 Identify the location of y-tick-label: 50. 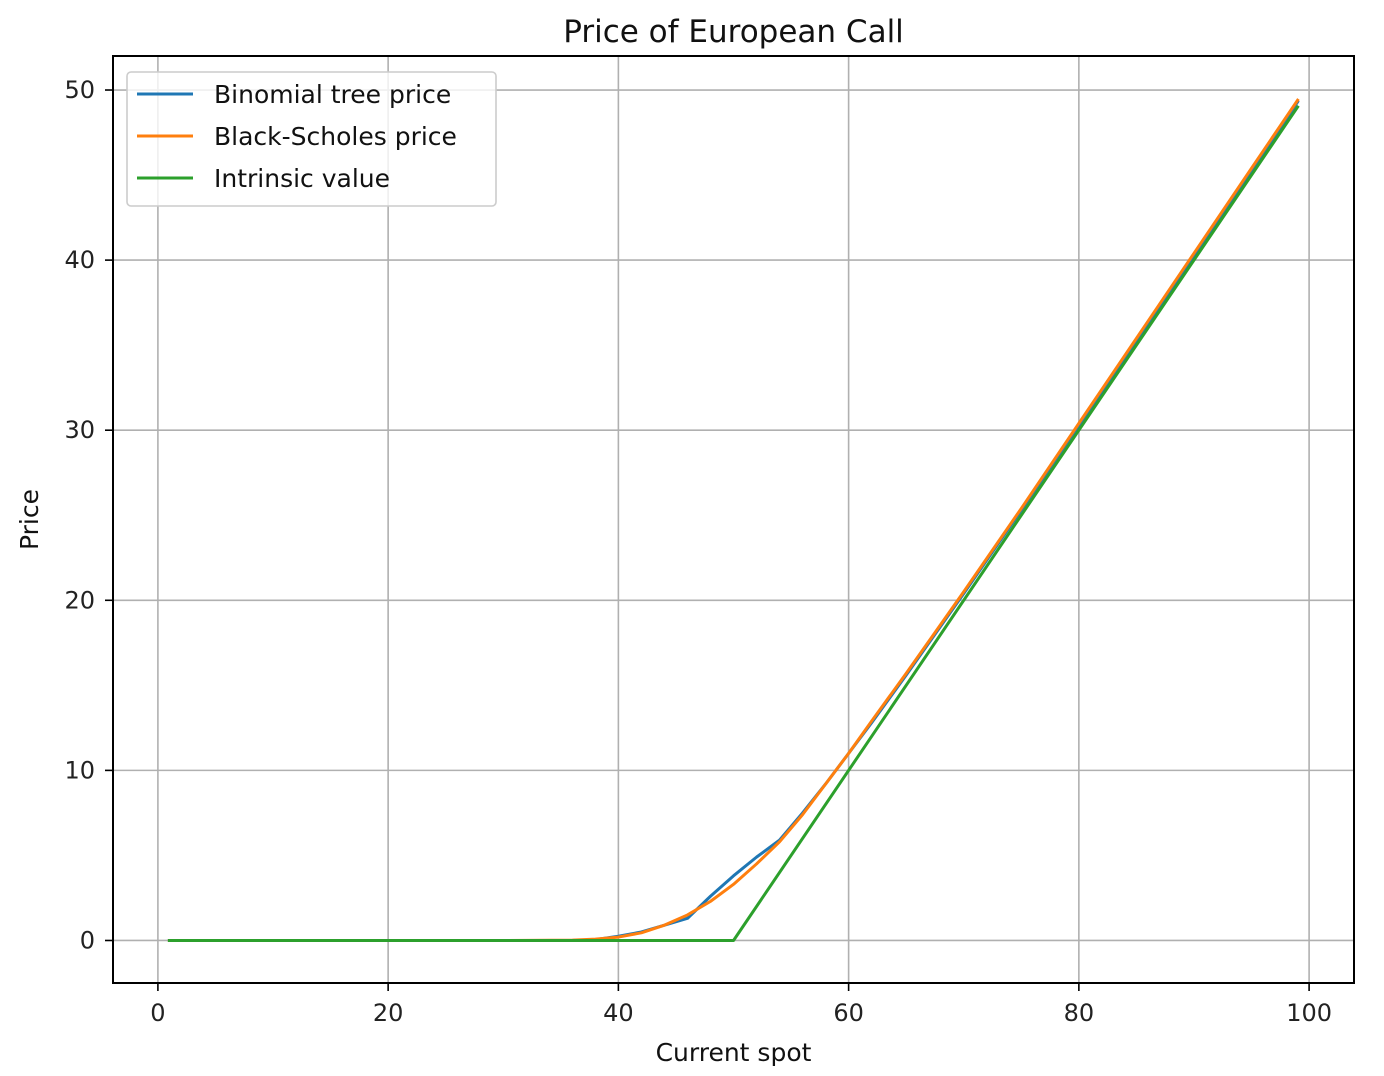
(79, 90).